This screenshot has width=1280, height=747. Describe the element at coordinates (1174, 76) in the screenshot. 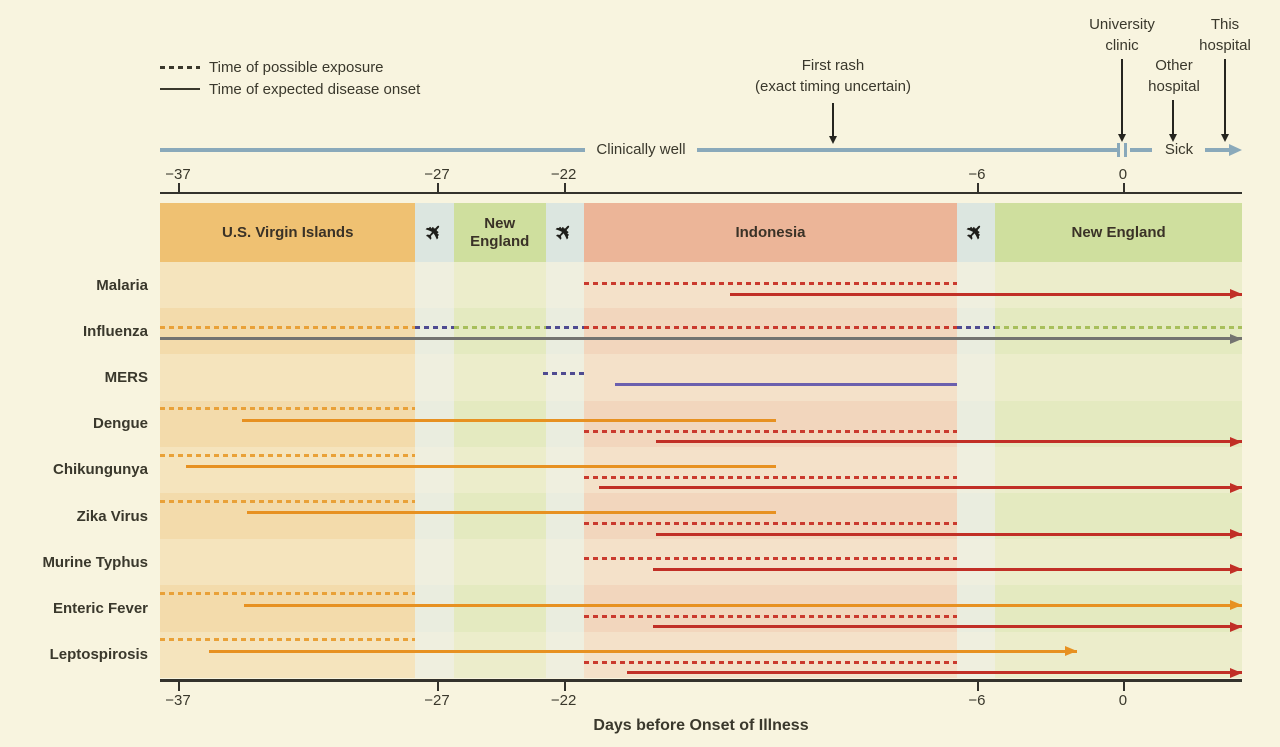

I see `other-hospital-annotation: Other hospital` at that location.